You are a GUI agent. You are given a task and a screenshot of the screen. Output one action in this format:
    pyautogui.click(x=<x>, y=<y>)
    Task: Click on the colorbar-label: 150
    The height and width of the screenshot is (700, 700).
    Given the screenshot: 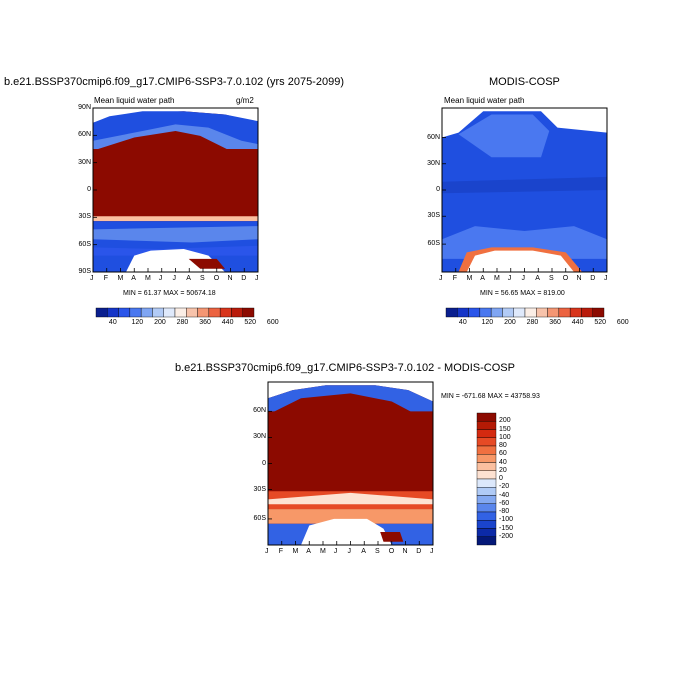 What is the action you would take?
    pyautogui.click(x=505, y=429)
    